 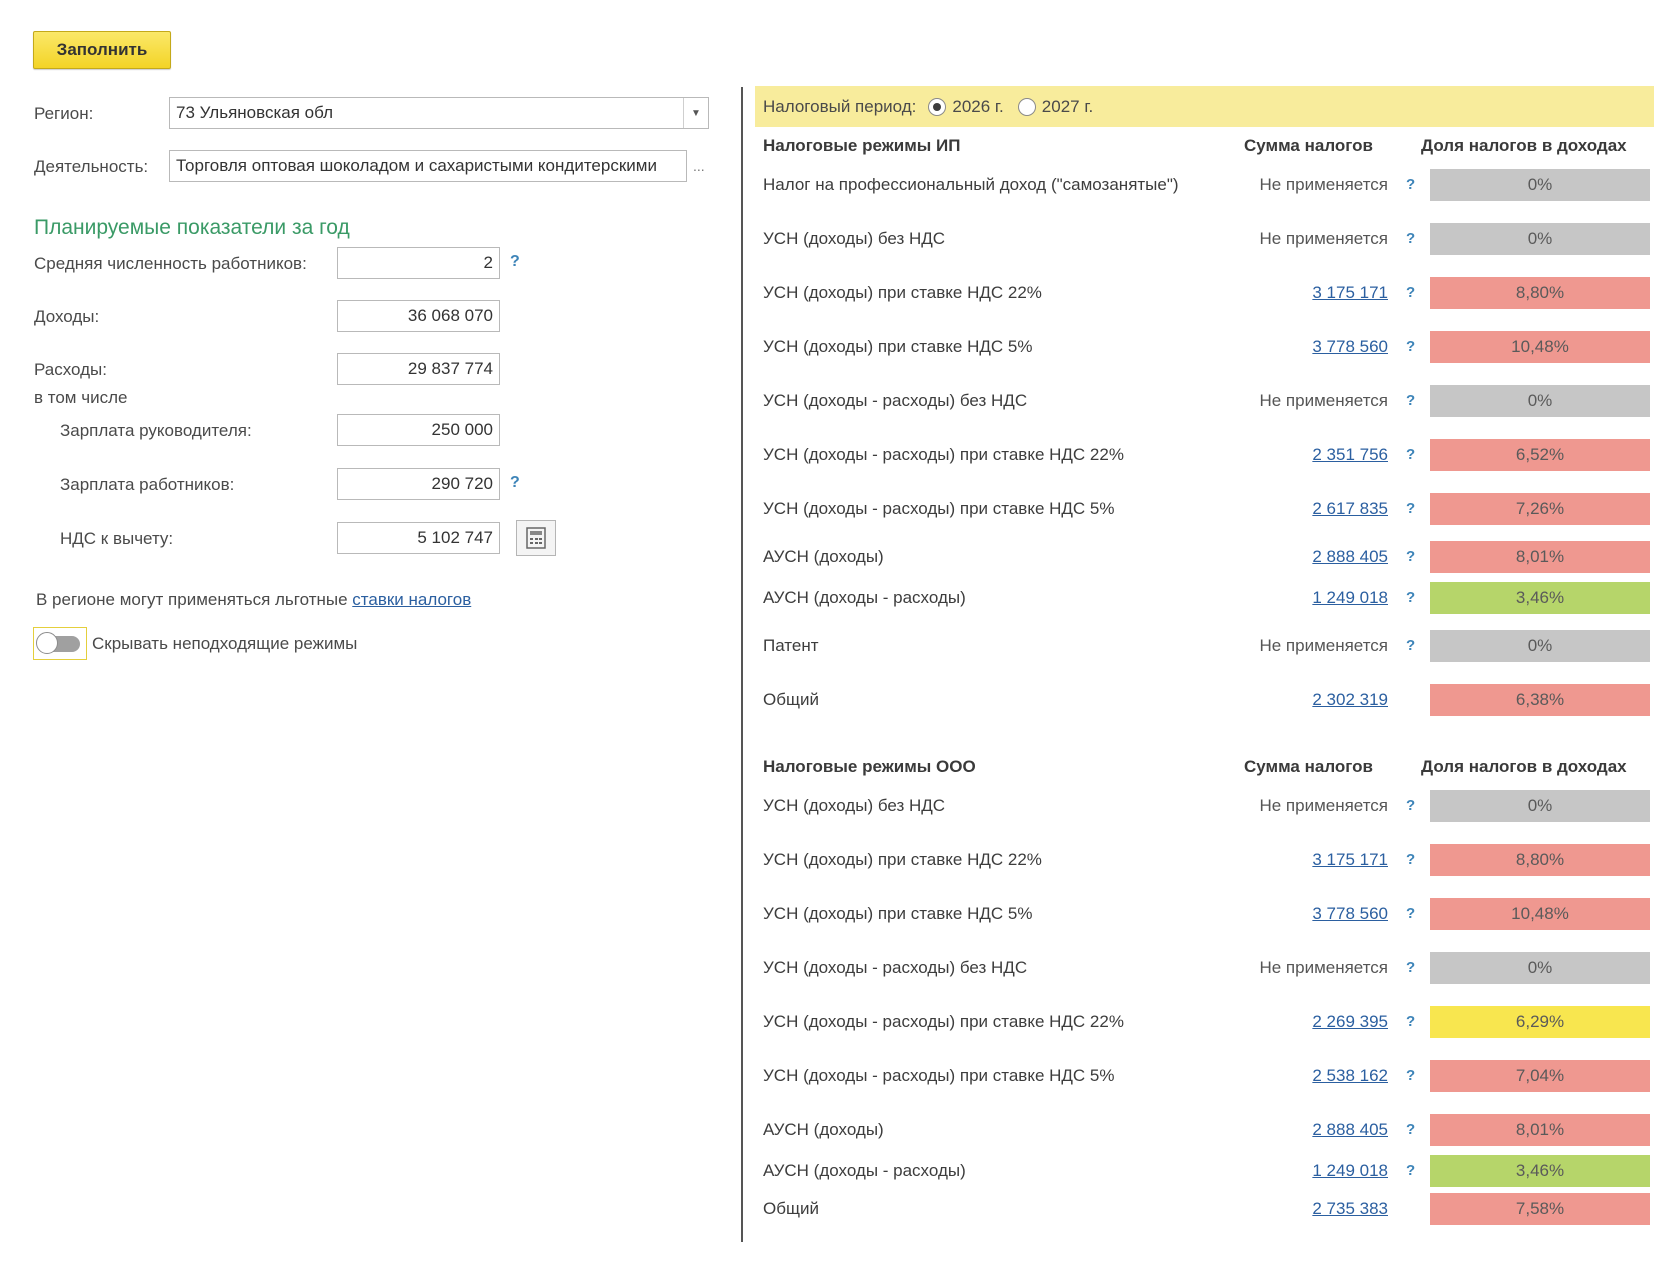 What do you see at coordinates (1350, 1021) in the screenshot?
I see `tax-sum-link: 2 269 395` at bounding box center [1350, 1021].